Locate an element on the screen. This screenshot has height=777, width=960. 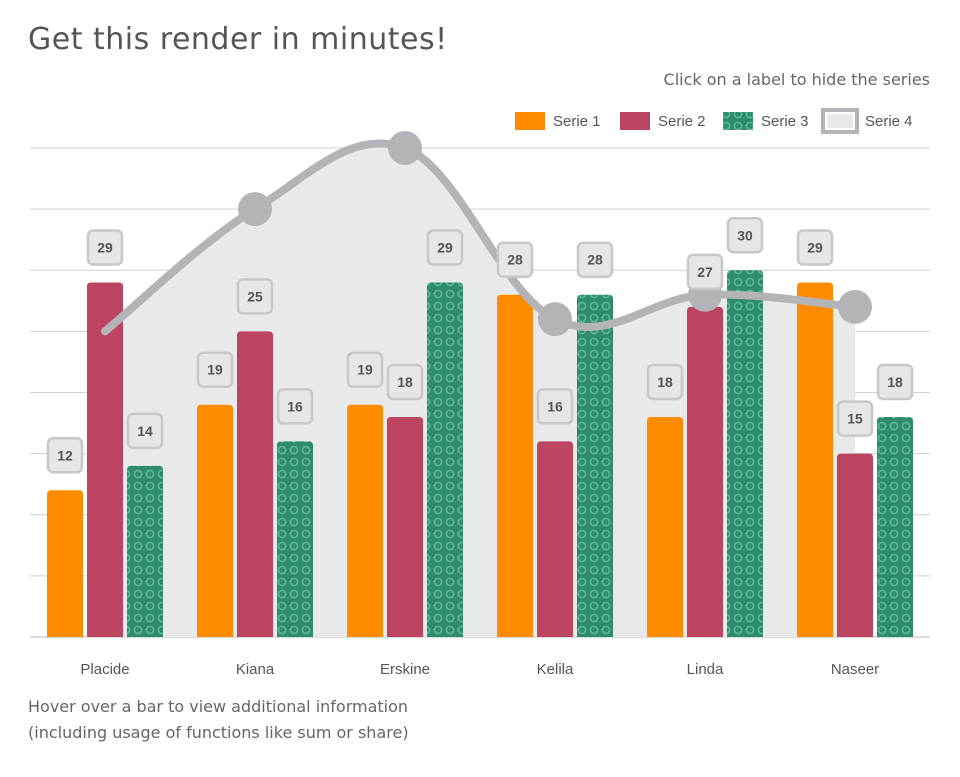
legend-item-serie3: Serie 3 is located at coordinates (766, 121).